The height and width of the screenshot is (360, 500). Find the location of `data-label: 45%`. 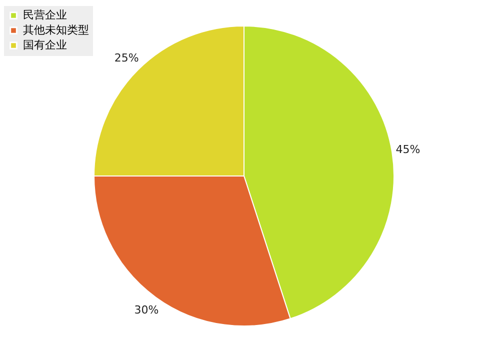

data-label: 45% is located at coordinates (408, 149).